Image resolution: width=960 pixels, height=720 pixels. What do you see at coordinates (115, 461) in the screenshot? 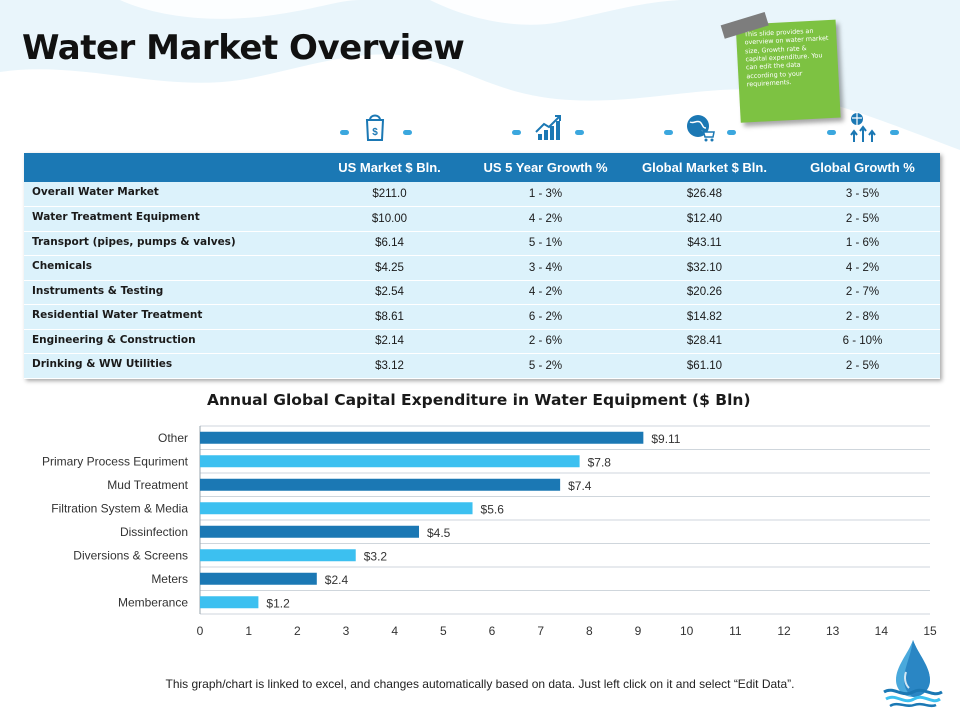
I see `category-label: Primary Process Equriment` at bounding box center [115, 461].